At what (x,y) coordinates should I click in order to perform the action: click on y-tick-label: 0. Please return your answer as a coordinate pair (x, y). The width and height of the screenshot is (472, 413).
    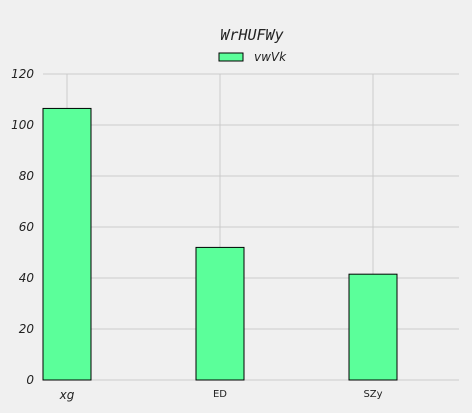
    Looking at the image, I should click on (30, 380).